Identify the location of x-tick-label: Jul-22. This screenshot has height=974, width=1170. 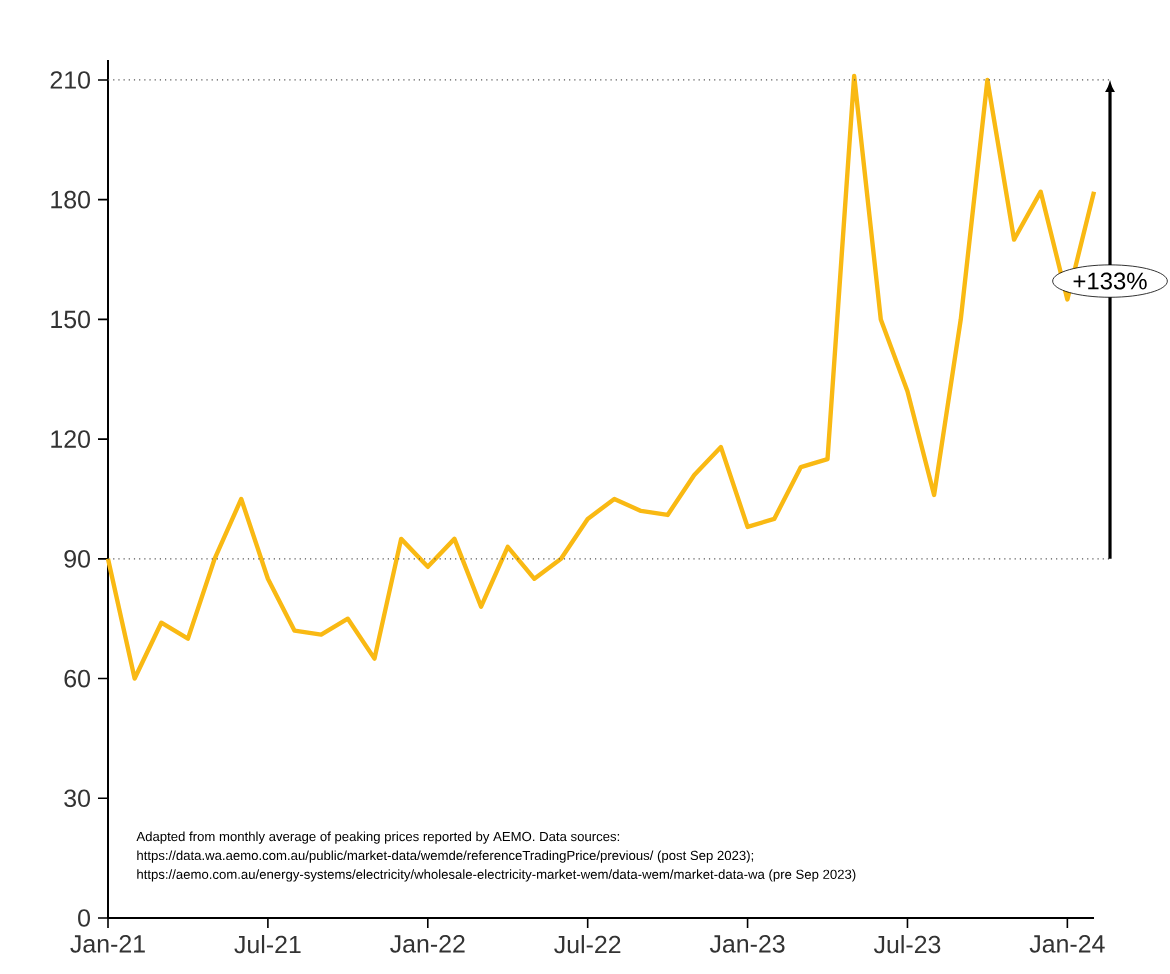
(587, 944).